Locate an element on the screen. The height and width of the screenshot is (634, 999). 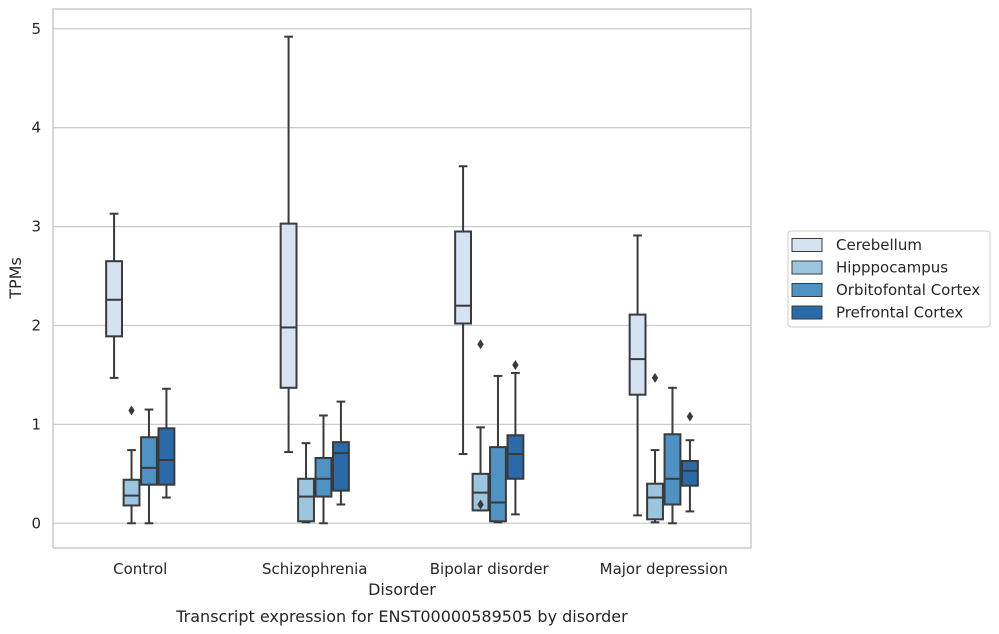
legend-label: Orbitofontal Cortex is located at coordinates (908, 290).